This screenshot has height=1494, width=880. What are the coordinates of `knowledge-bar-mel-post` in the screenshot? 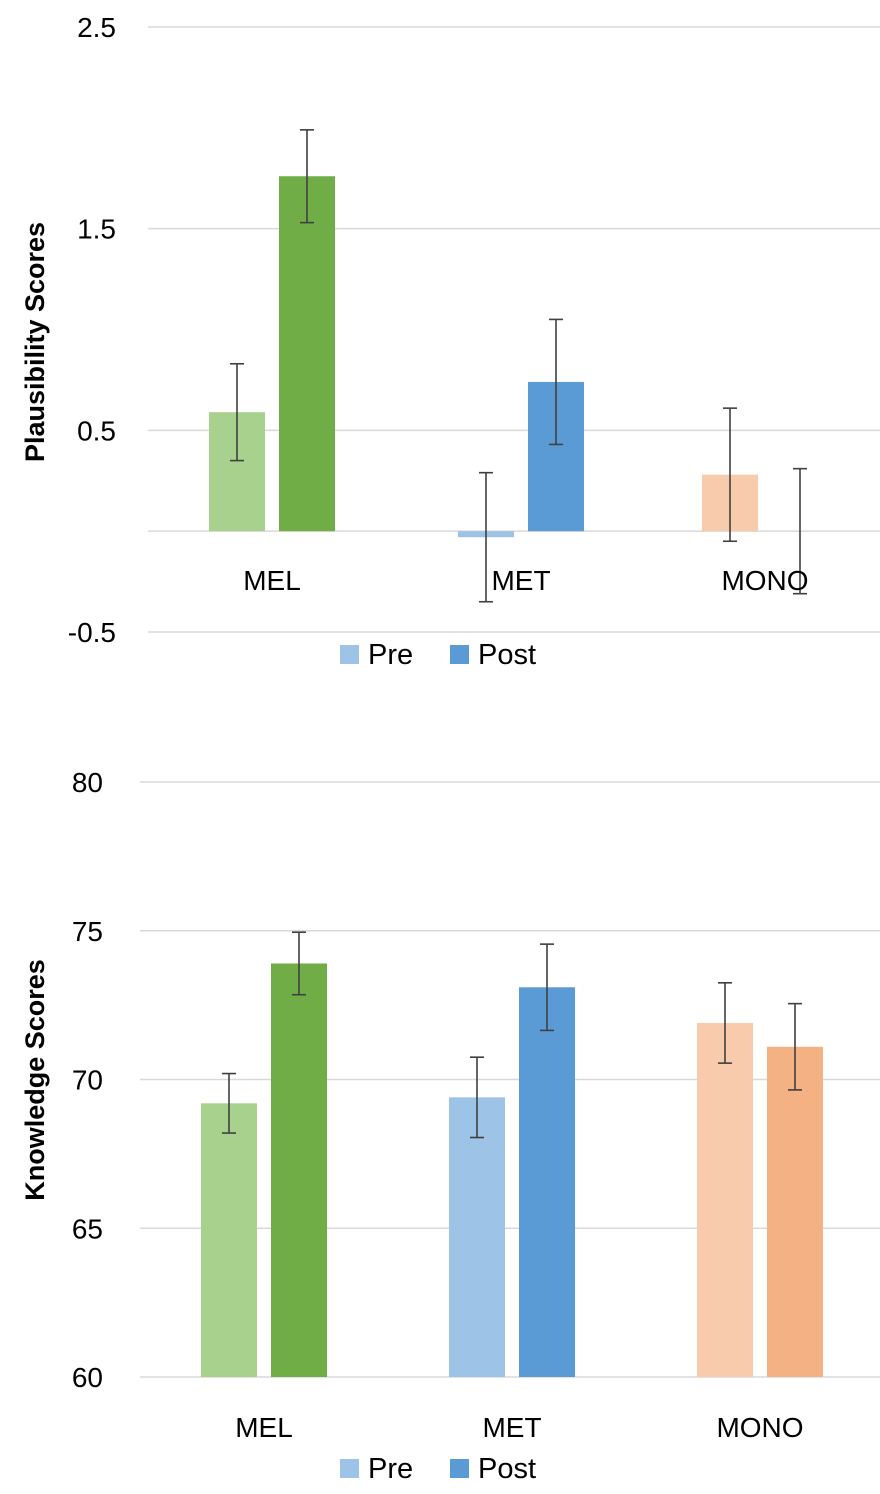 It's located at (299, 1170).